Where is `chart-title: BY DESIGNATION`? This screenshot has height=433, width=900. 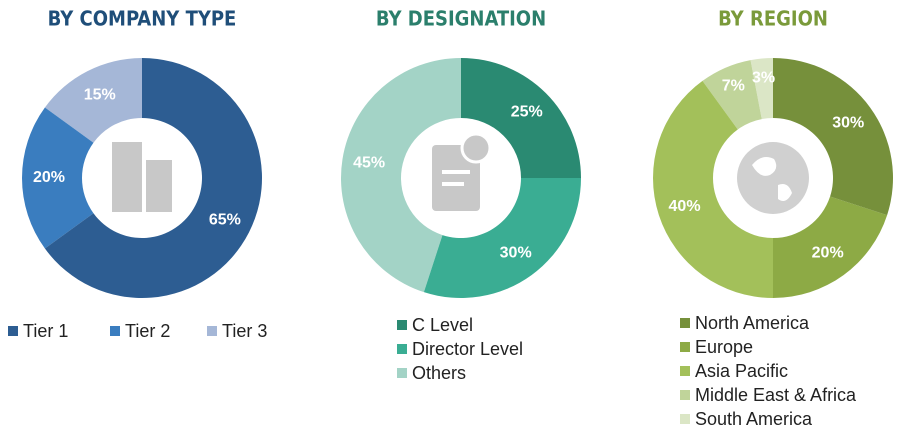
chart-title: BY DESIGNATION is located at coordinates (461, 19).